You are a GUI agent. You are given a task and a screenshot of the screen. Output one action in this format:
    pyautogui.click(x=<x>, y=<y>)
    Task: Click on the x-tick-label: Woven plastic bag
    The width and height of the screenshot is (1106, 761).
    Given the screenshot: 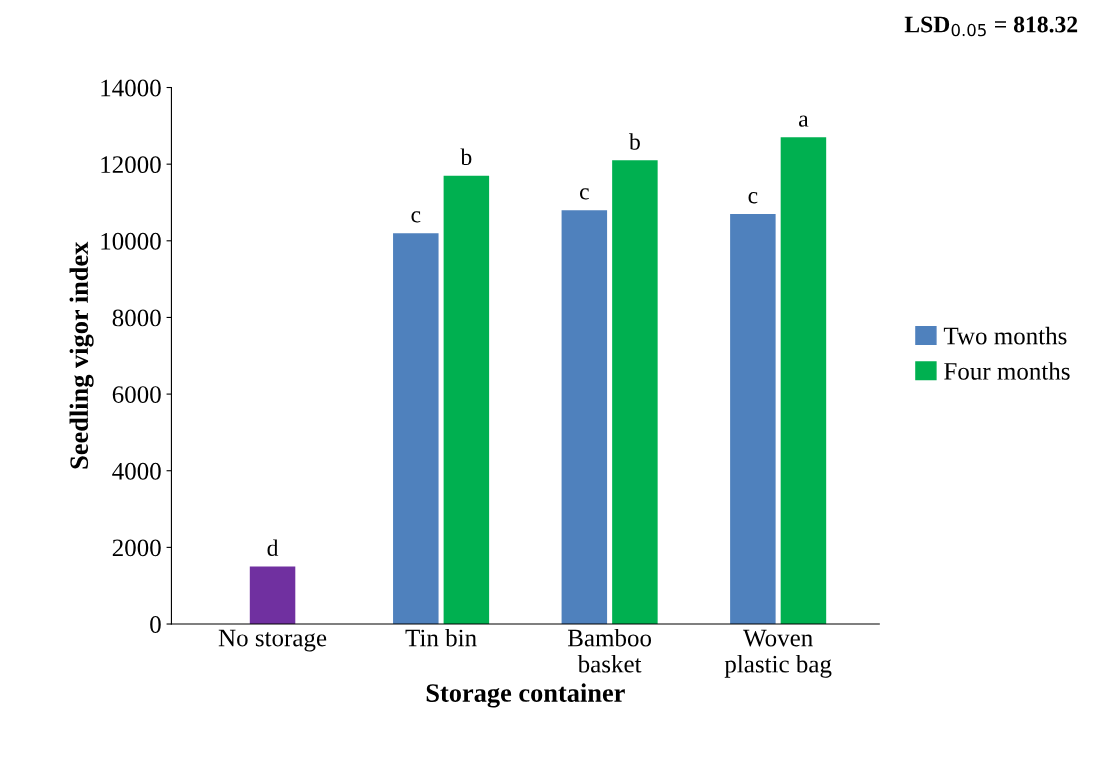 What is the action you would take?
    pyautogui.click(x=778, y=653)
    